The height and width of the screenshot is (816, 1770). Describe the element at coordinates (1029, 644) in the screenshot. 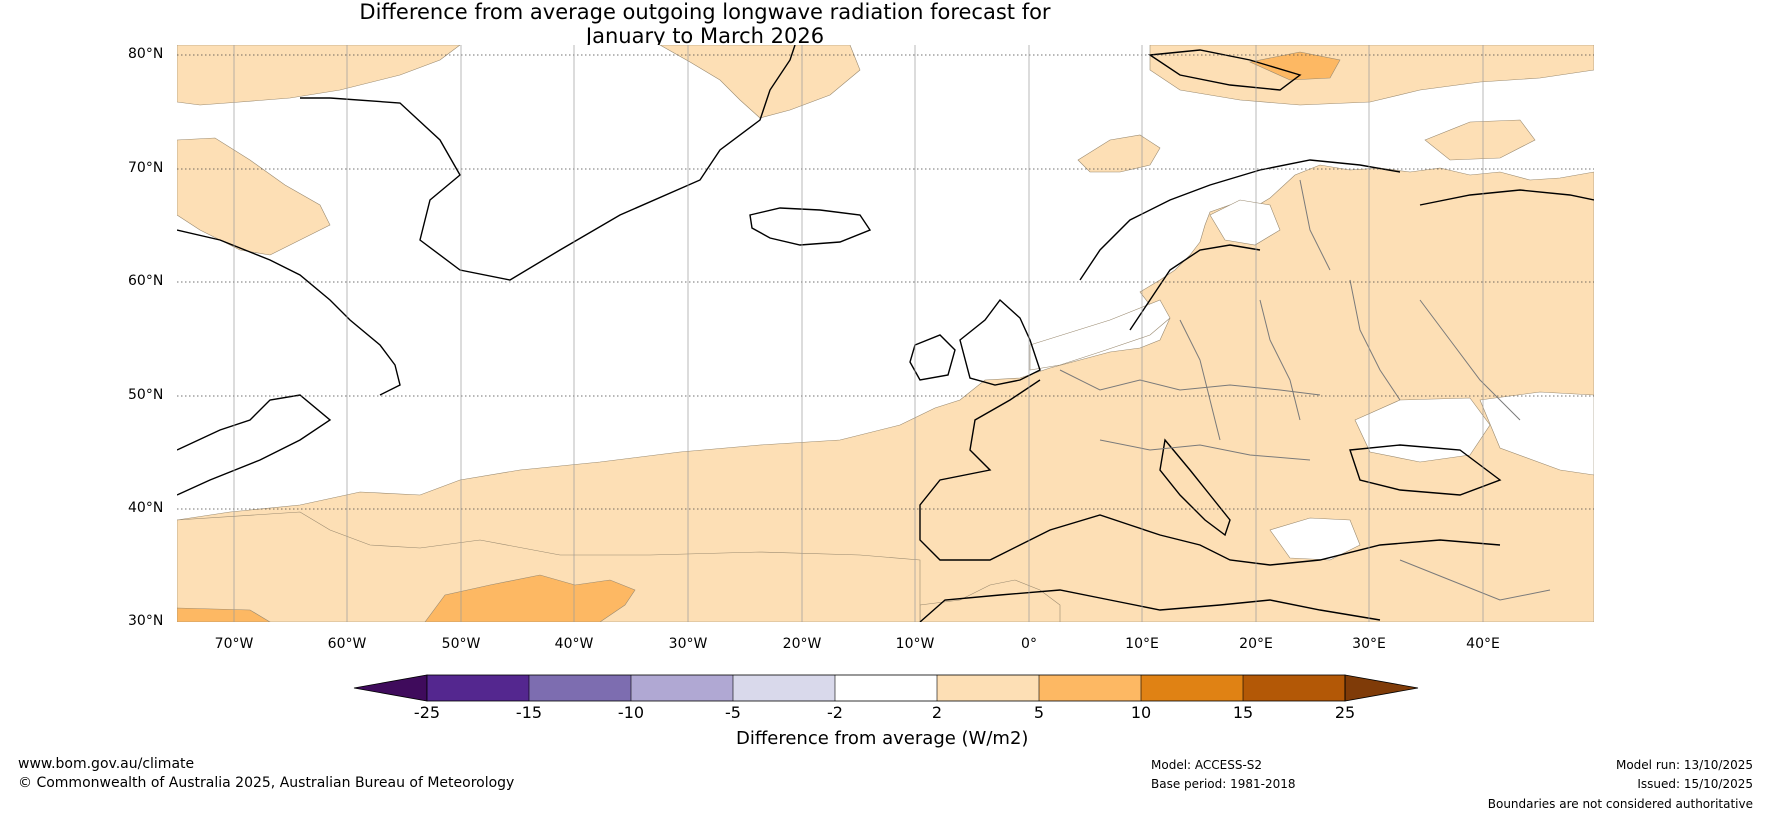

I see `lon-label-0: 0°` at that location.